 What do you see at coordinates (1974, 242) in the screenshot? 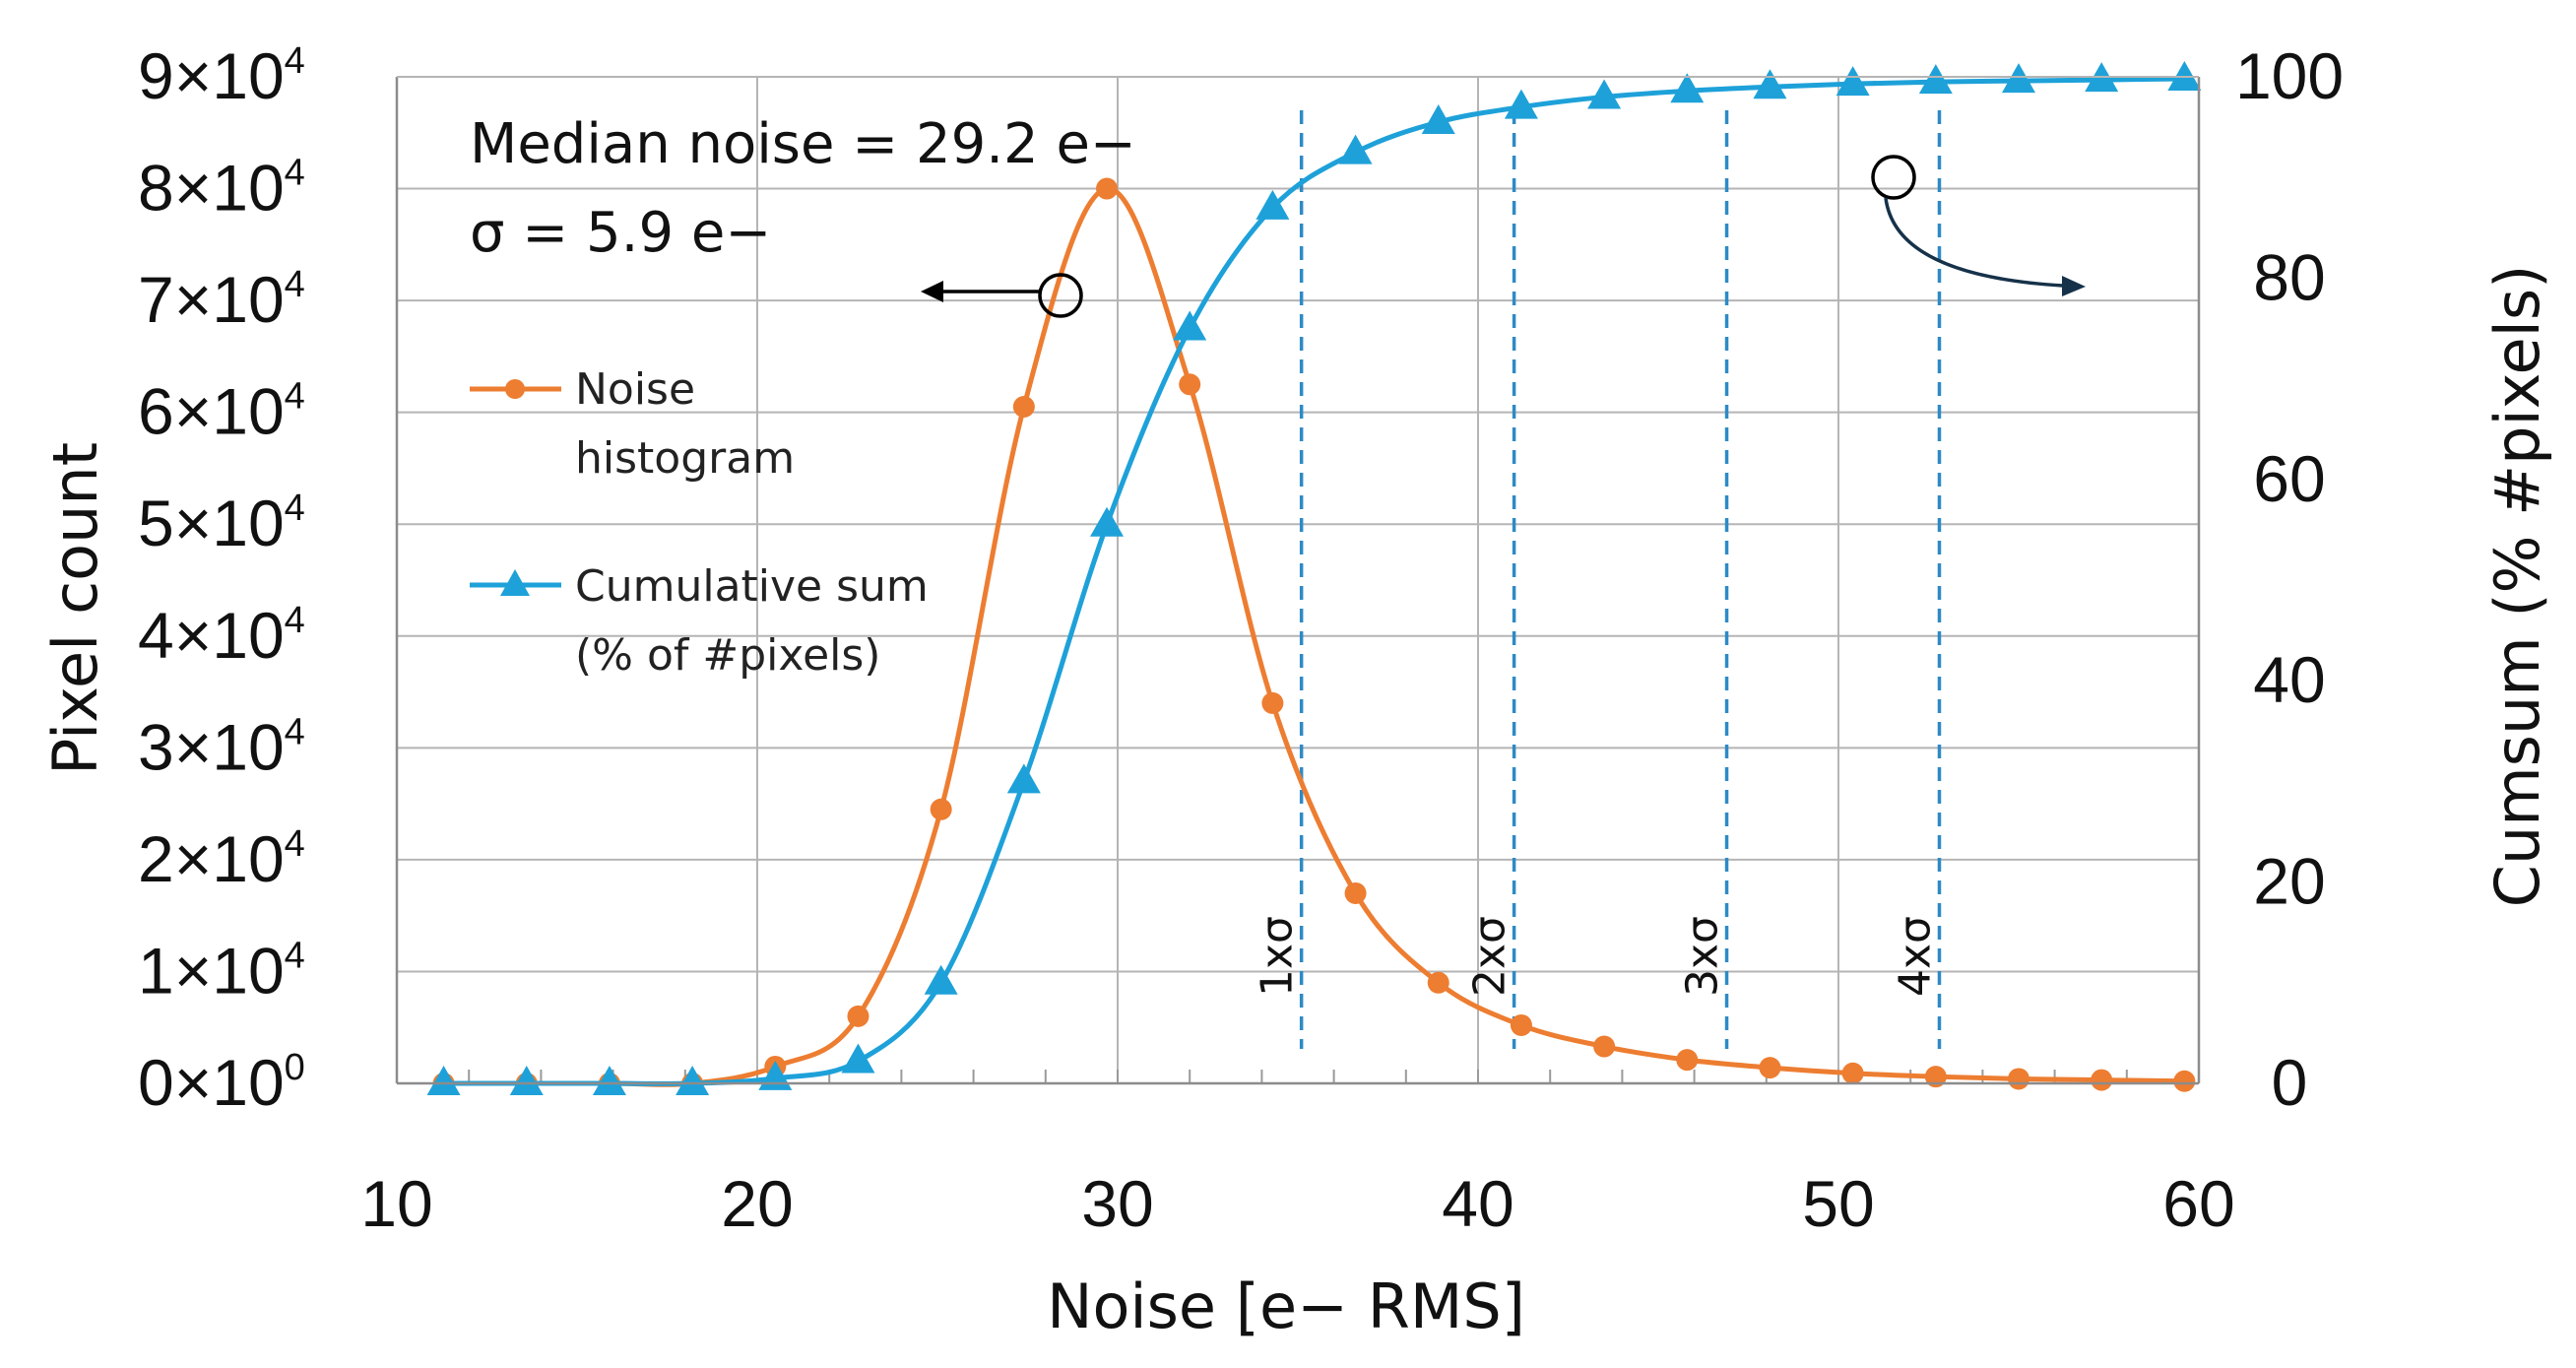
I see `right-axis-arrow-line` at bounding box center [1974, 242].